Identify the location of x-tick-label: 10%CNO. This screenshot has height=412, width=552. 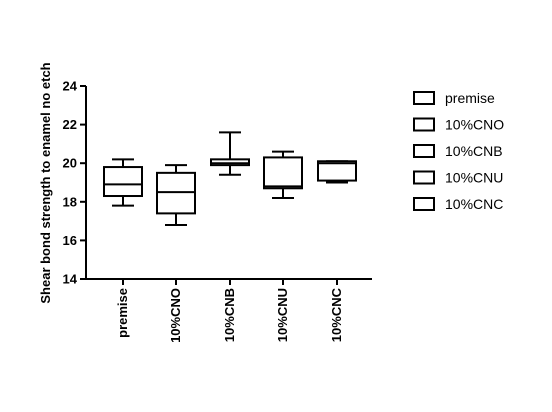
(175, 315).